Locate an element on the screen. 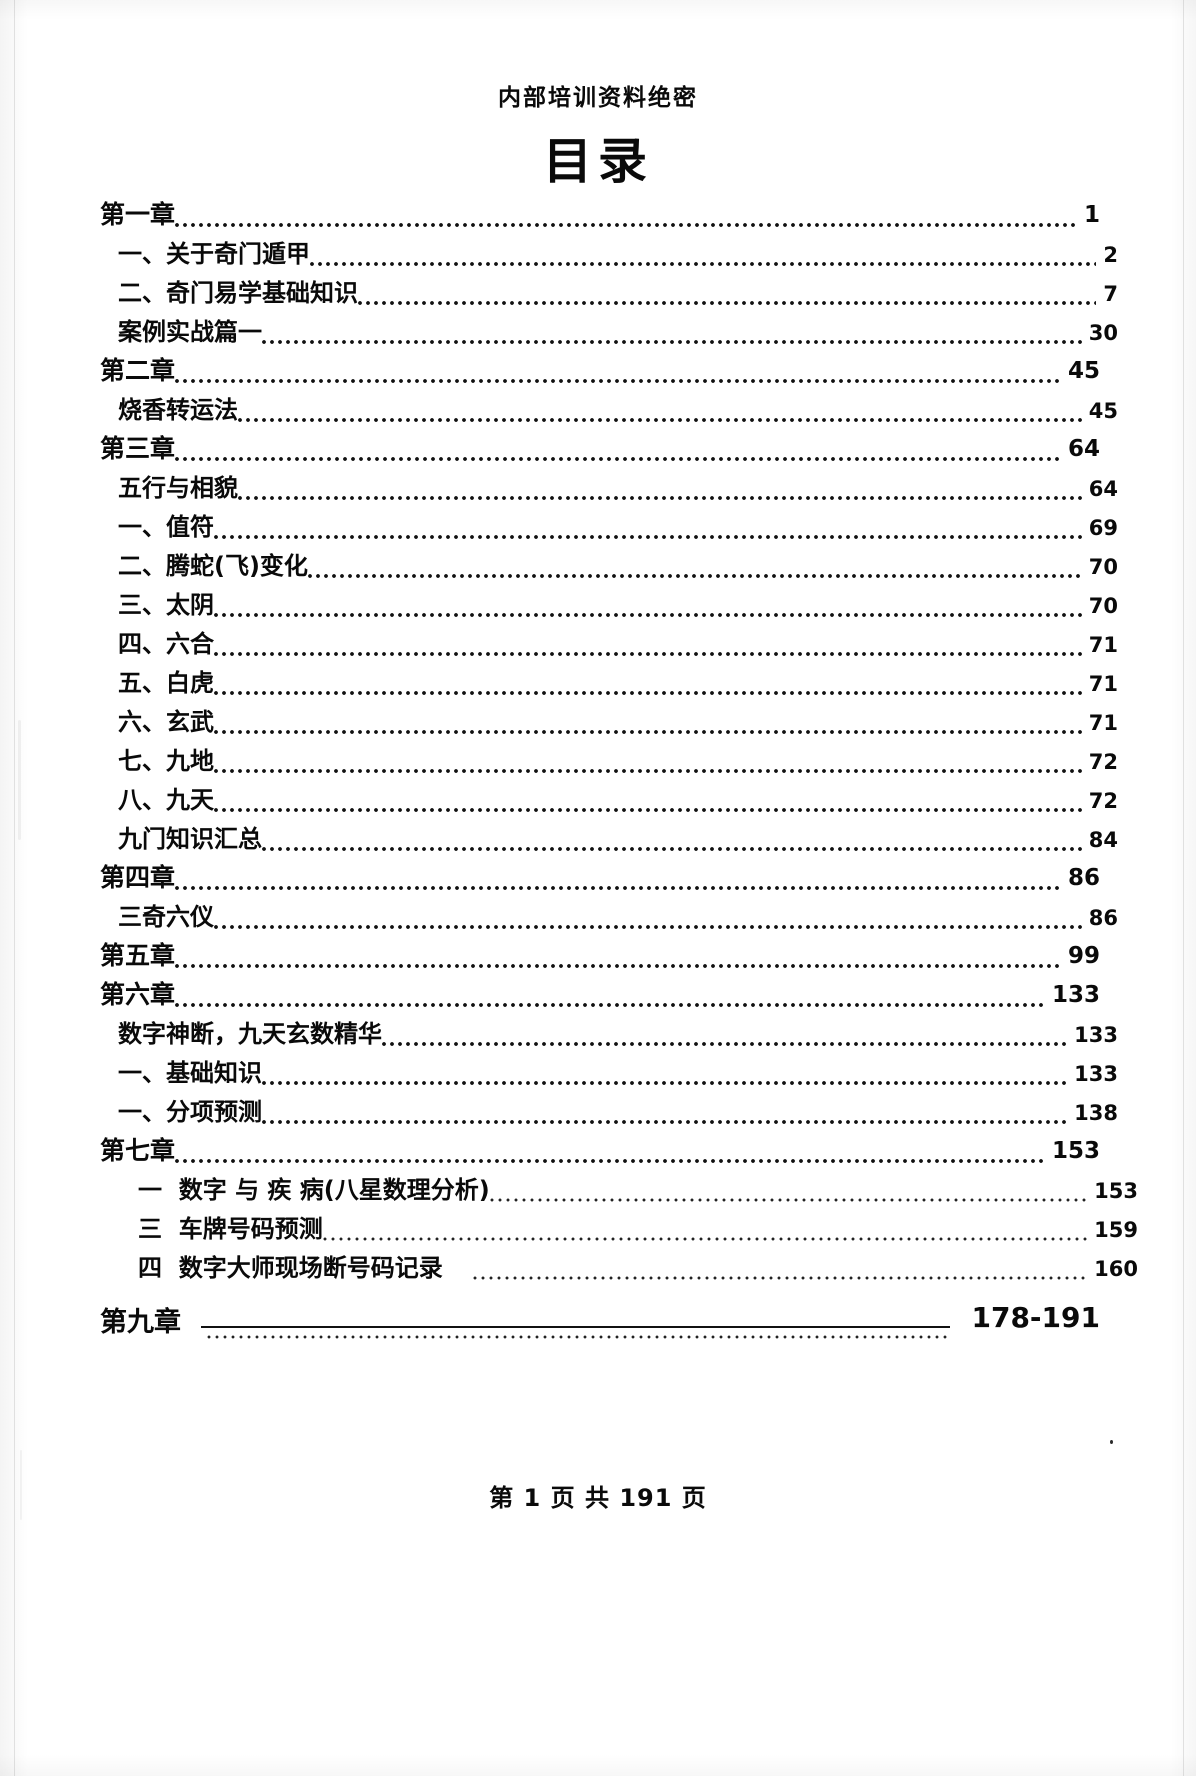 Image resolution: width=1196 pixels, height=1776 pixels. scan-edge-right is located at coordinates (1183, 888).